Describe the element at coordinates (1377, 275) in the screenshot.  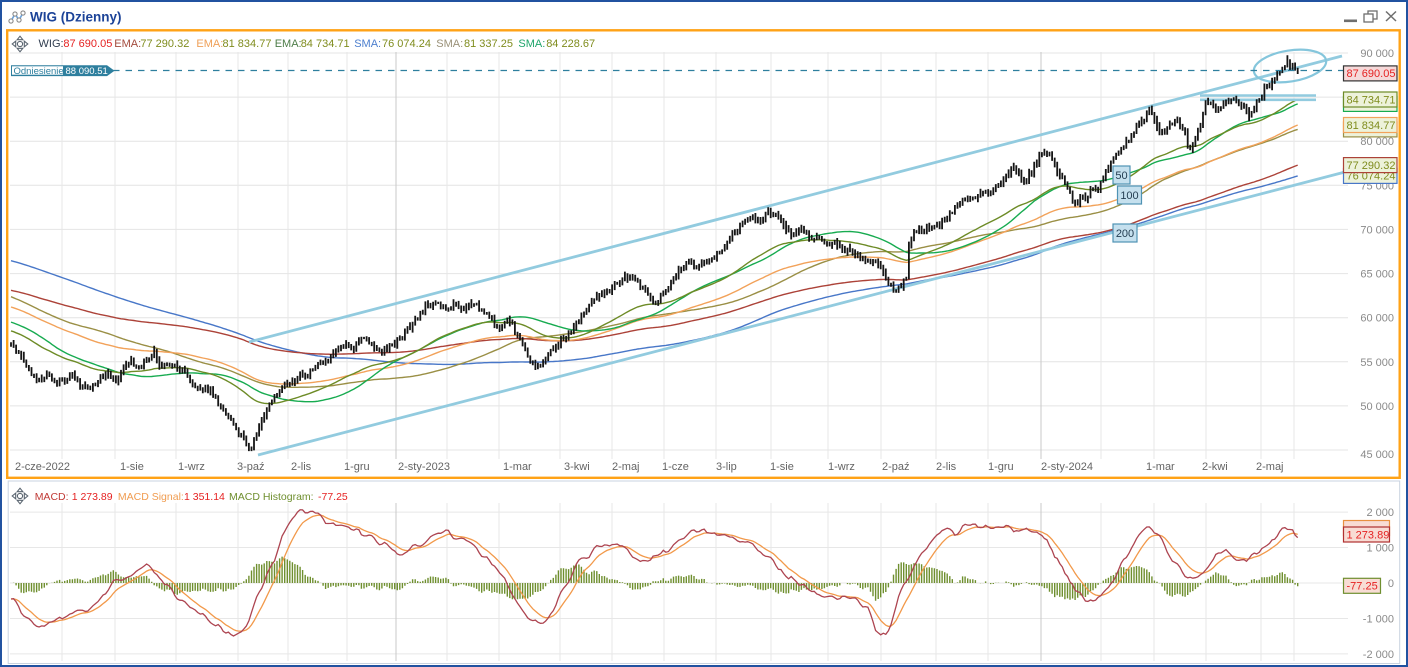
I see `svg-text: 65 000` at that location.